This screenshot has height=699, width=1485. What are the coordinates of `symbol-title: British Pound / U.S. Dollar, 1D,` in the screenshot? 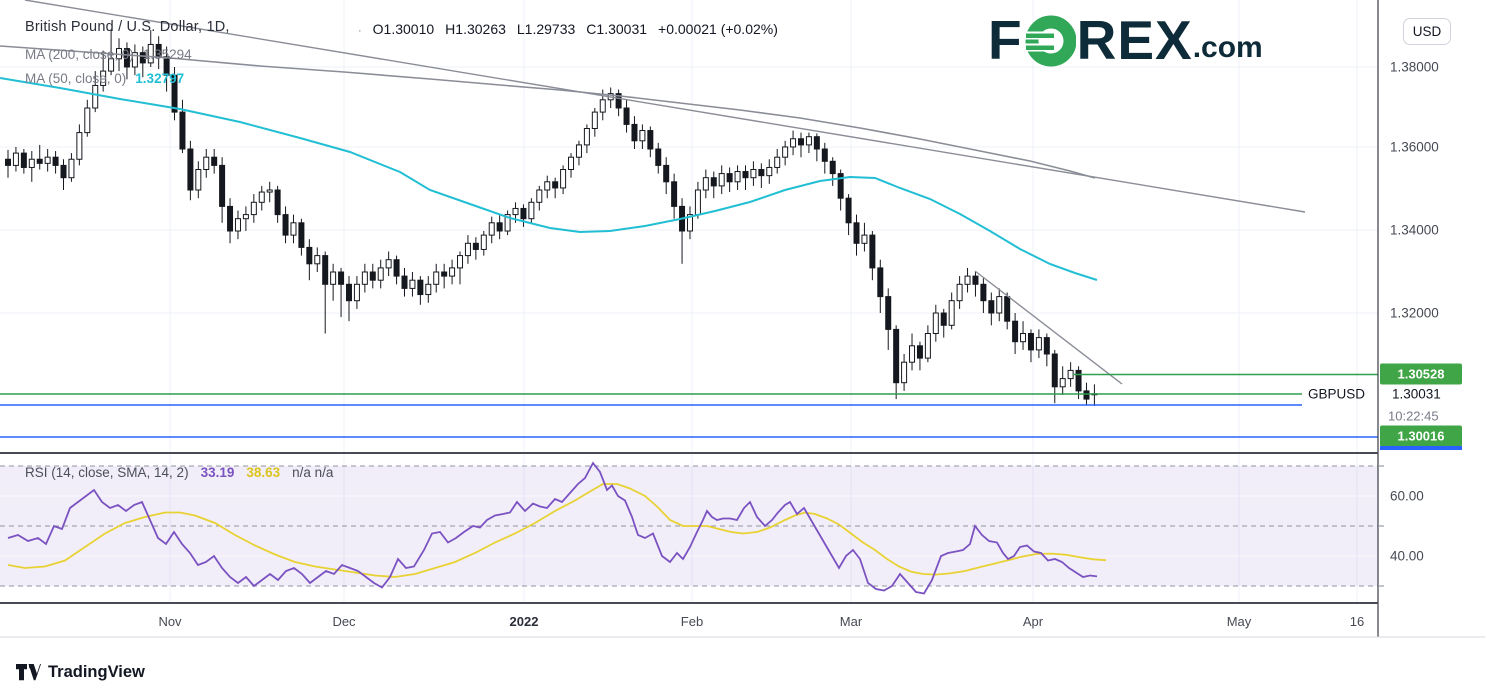 It's located at (127, 27).